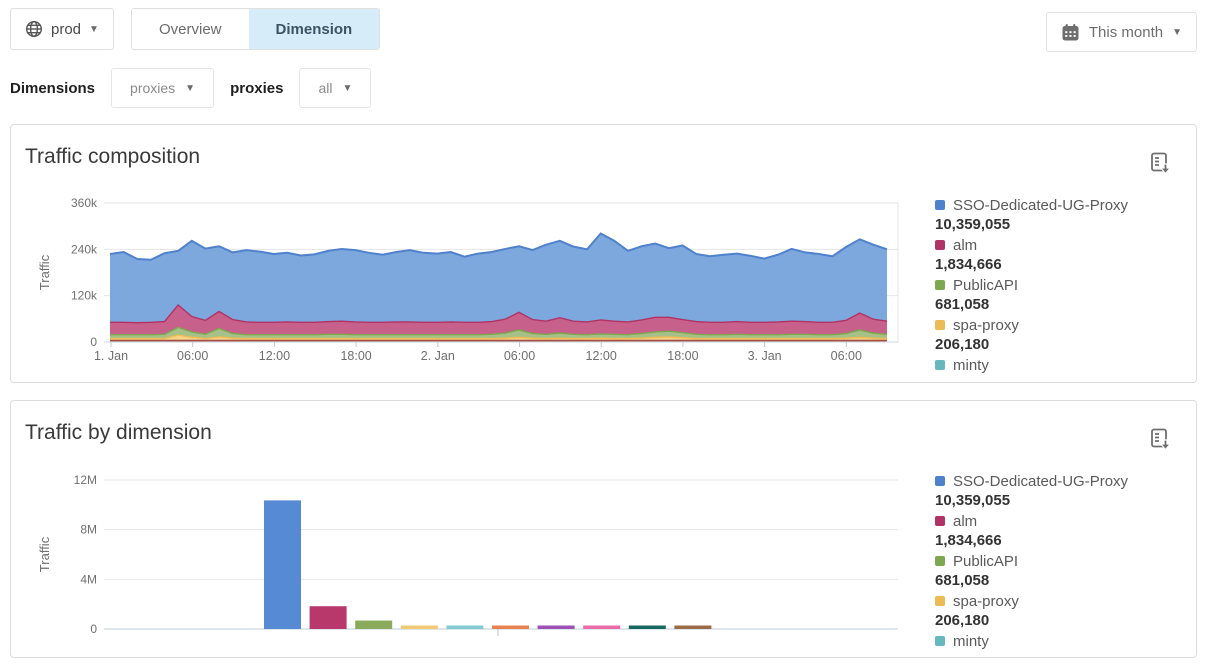 This screenshot has width=1207, height=666. Describe the element at coordinates (1070, 32) in the screenshot. I see `calendar-icon` at that location.